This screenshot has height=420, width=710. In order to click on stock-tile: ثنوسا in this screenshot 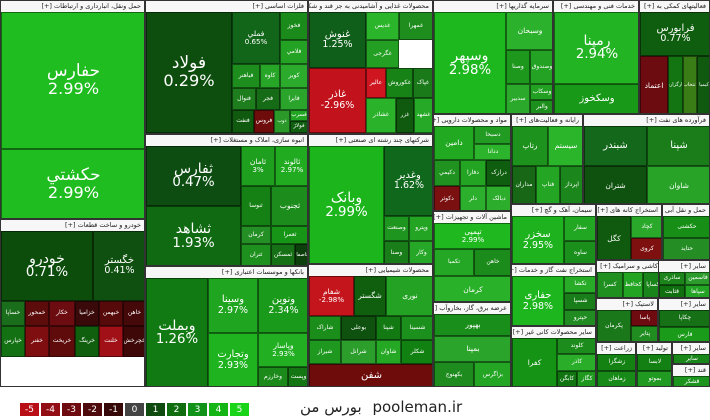, I will do `click(256, 206)`.